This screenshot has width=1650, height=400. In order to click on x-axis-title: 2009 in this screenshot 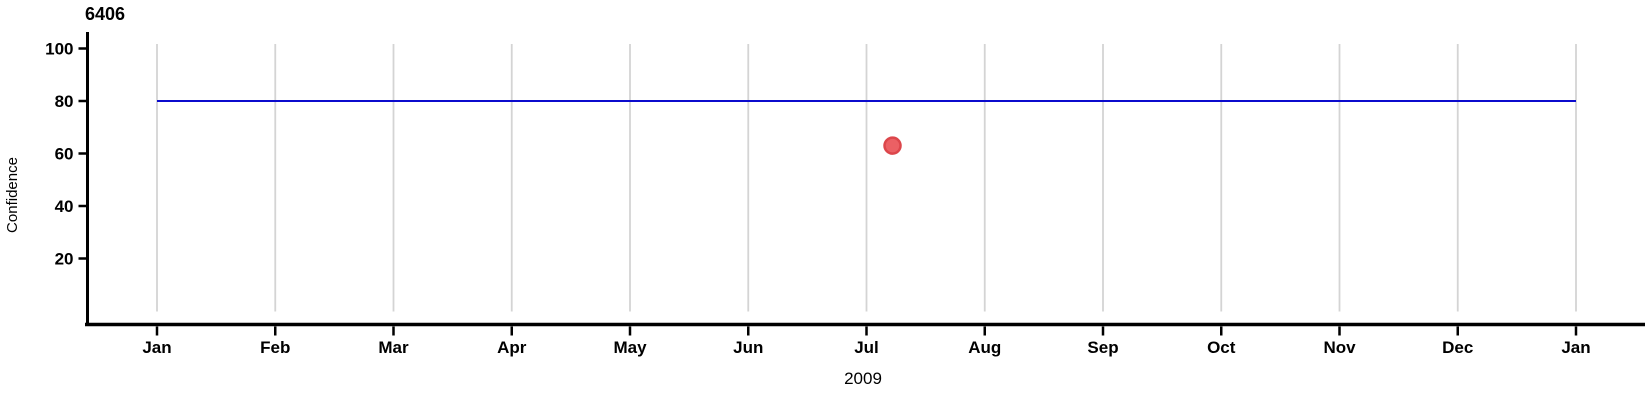, I will do `click(863, 378)`.